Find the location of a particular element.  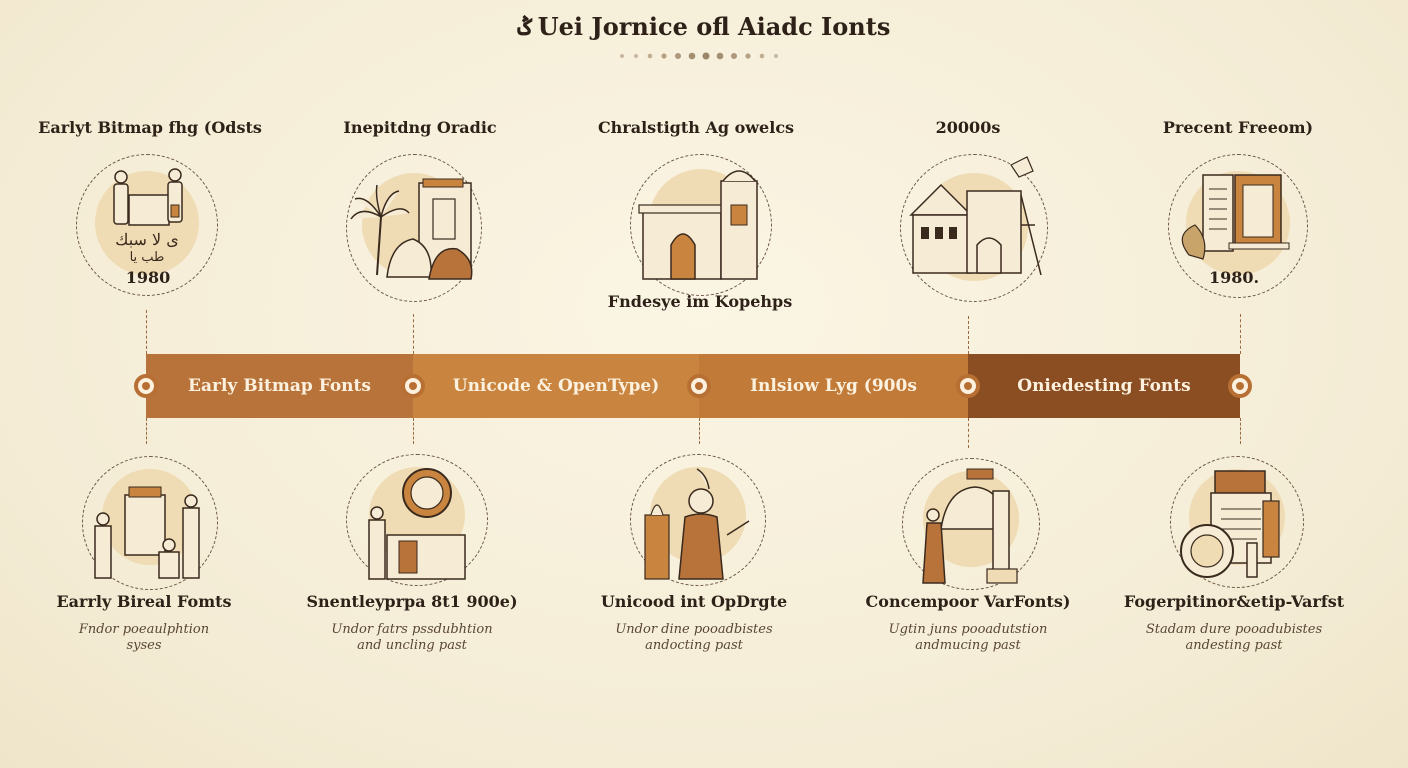

desc-line: Ugtin juns pooadutstion is located at coordinates (968, 629).